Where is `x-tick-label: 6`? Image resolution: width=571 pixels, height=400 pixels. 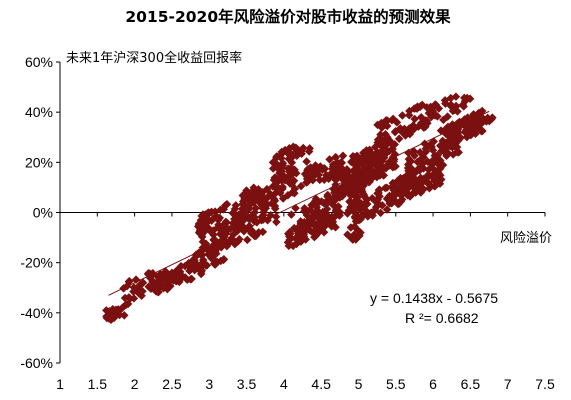
x-tick-label: 6 is located at coordinates (433, 384).